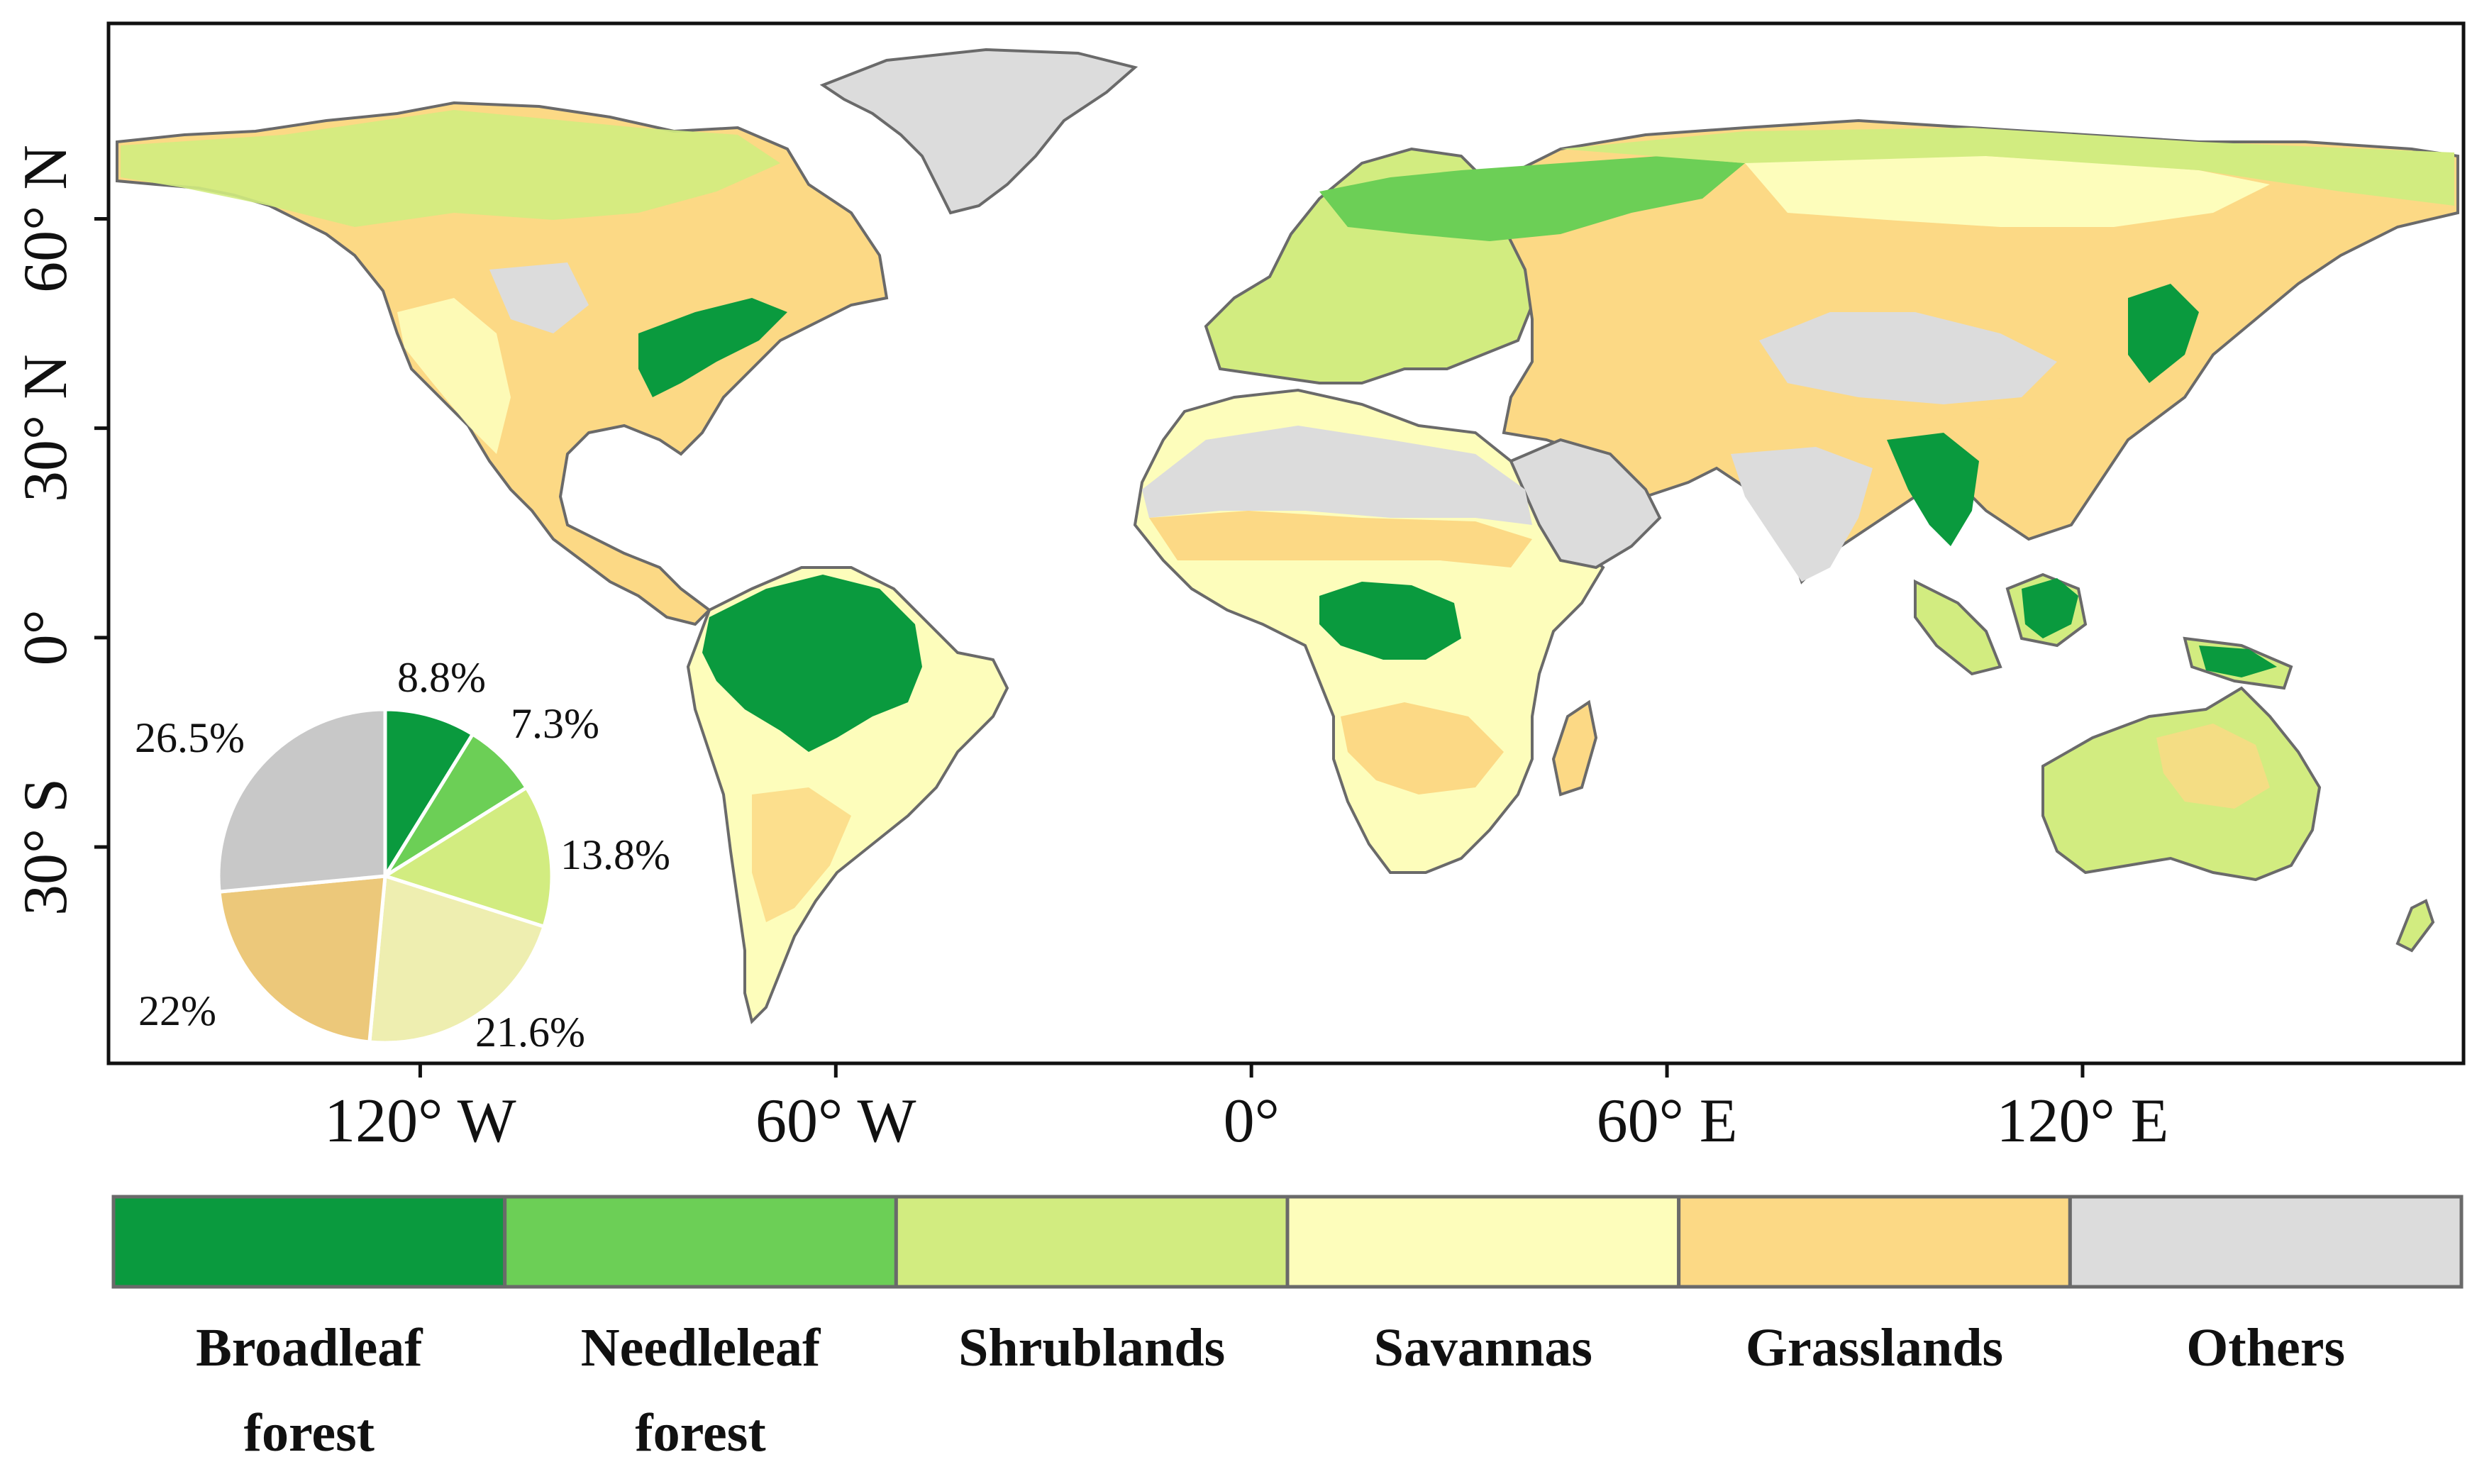  I want to click on pie-label: 21.6%, so click(530, 1033).